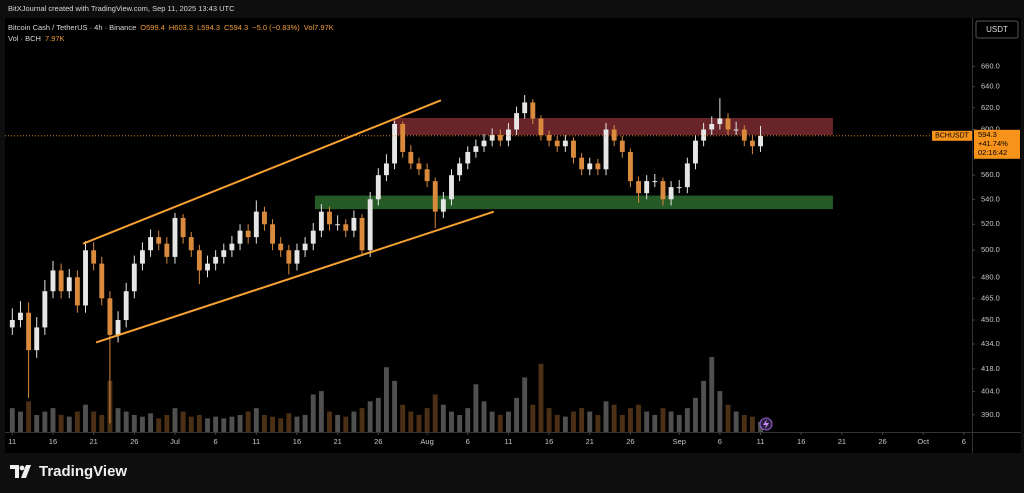 This screenshot has width=1024, height=493. Describe the element at coordinates (36, 38) in the screenshot. I see `volume-row: Vol · BCH 7.97K` at that location.